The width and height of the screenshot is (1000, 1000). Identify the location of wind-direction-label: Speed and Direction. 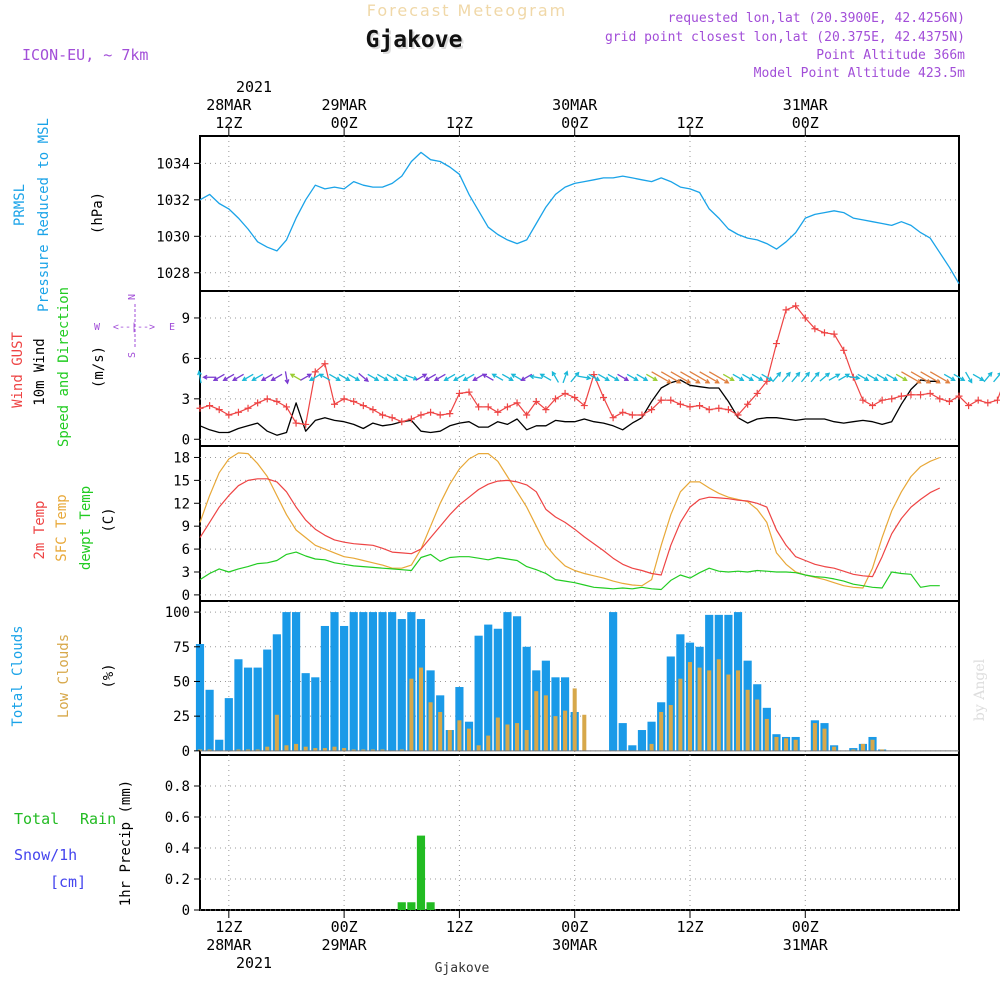
(64, 367).